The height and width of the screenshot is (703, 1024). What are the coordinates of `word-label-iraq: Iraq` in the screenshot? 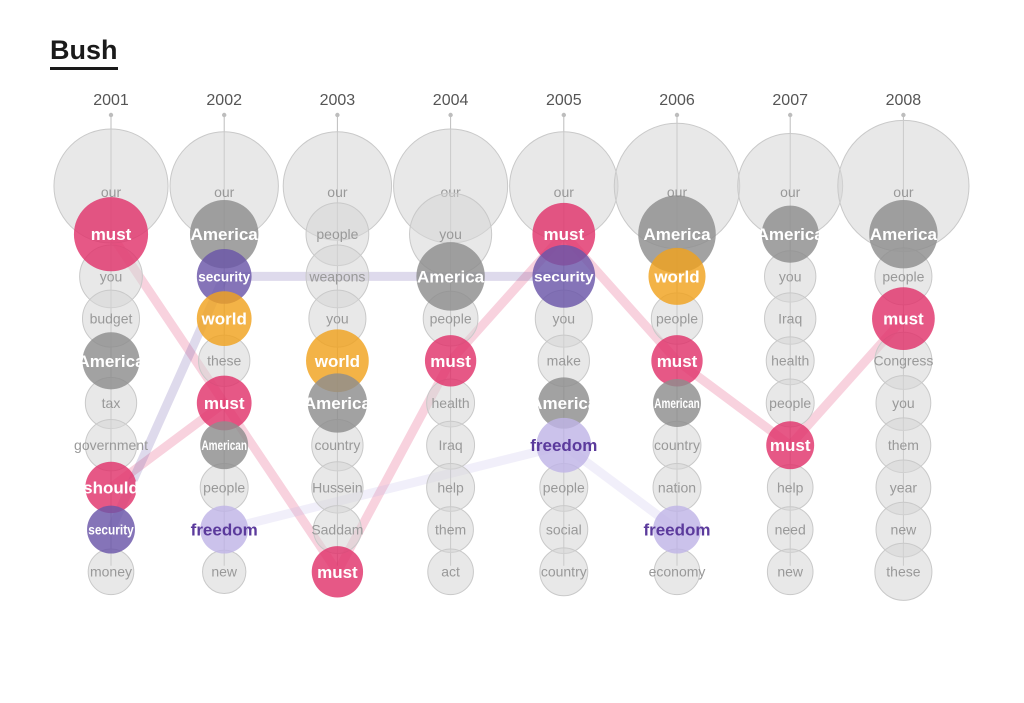 It's located at (790, 319).